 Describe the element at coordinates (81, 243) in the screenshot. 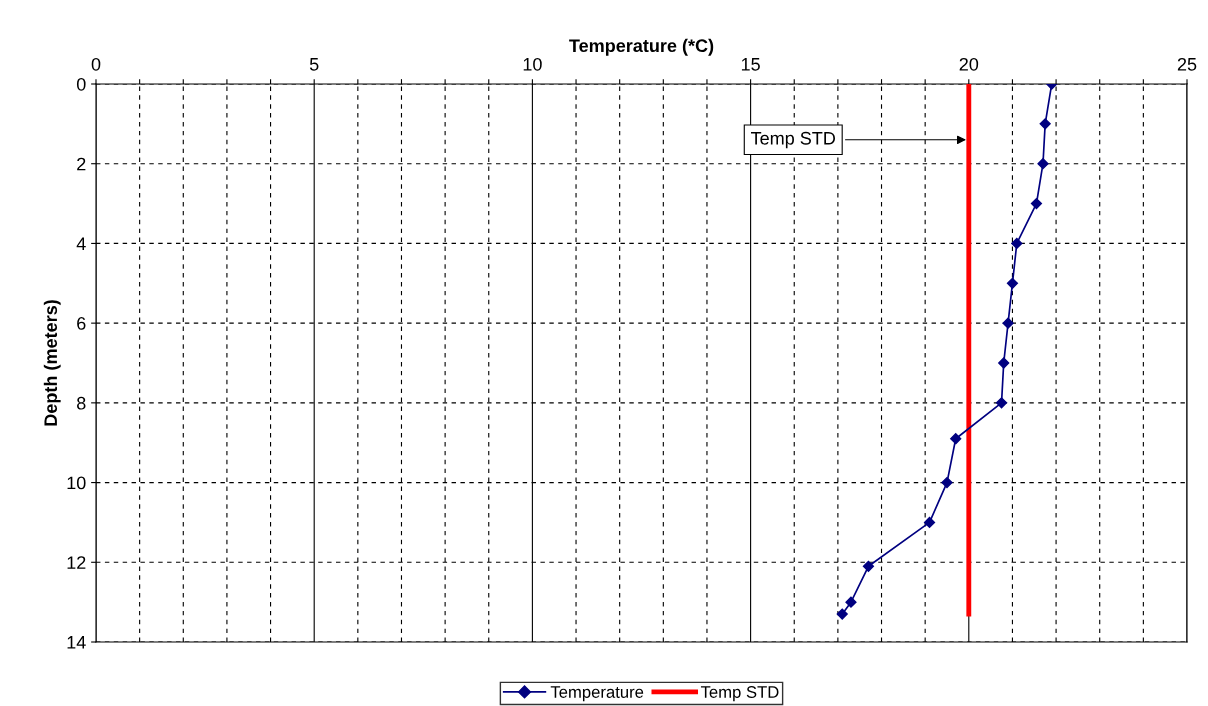

I see `y-tick-label: 4` at that location.